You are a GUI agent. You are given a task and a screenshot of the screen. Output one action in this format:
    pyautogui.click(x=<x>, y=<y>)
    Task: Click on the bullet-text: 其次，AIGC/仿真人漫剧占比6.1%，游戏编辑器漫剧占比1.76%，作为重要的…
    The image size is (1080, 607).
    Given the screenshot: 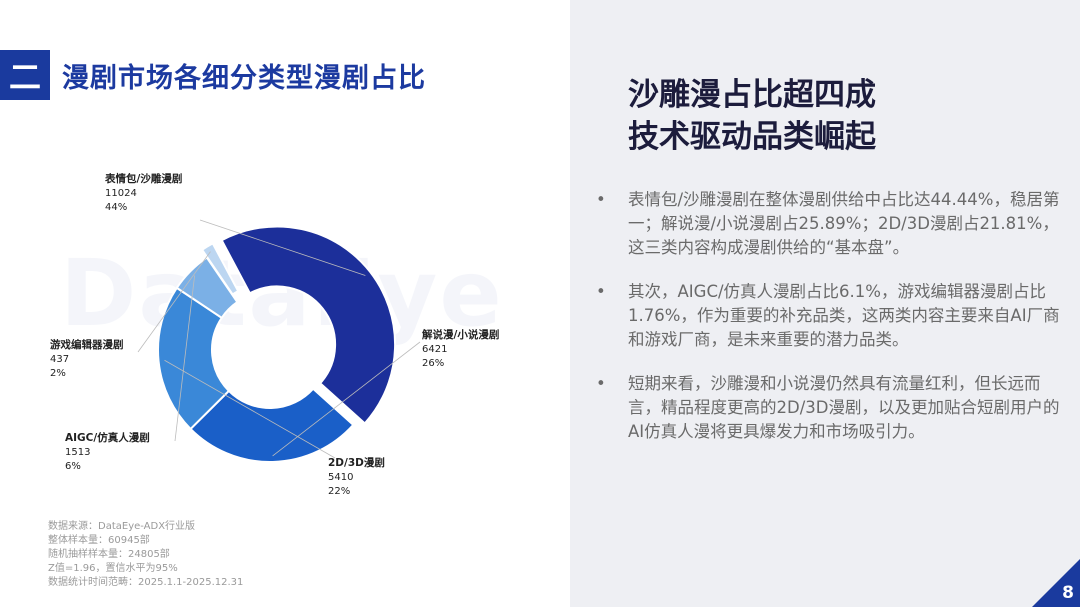 What is the action you would take?
    pyautogui.click(x=844, y=315)
    